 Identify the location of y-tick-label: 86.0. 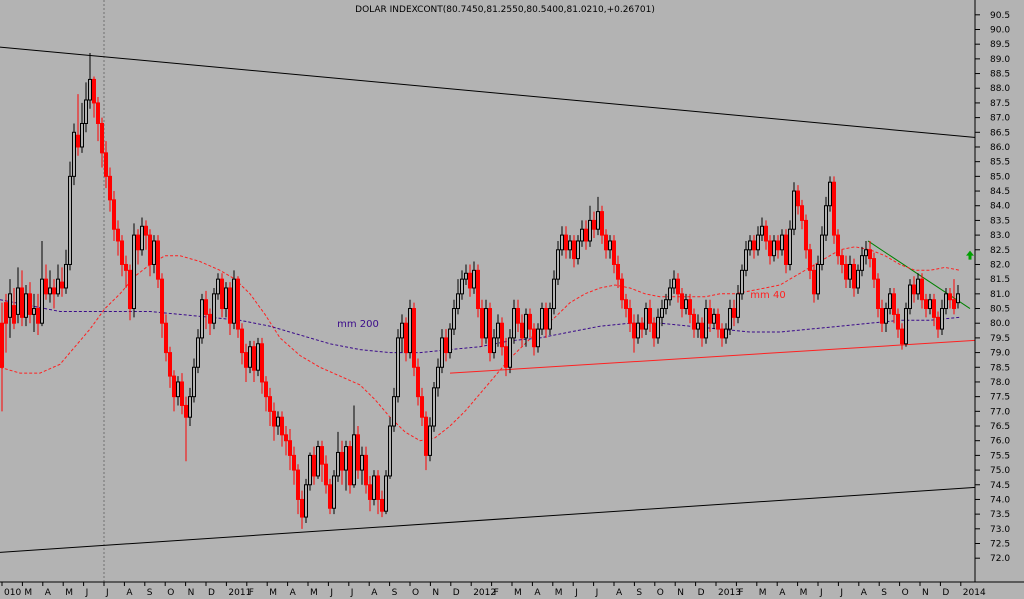
(1000, 148).